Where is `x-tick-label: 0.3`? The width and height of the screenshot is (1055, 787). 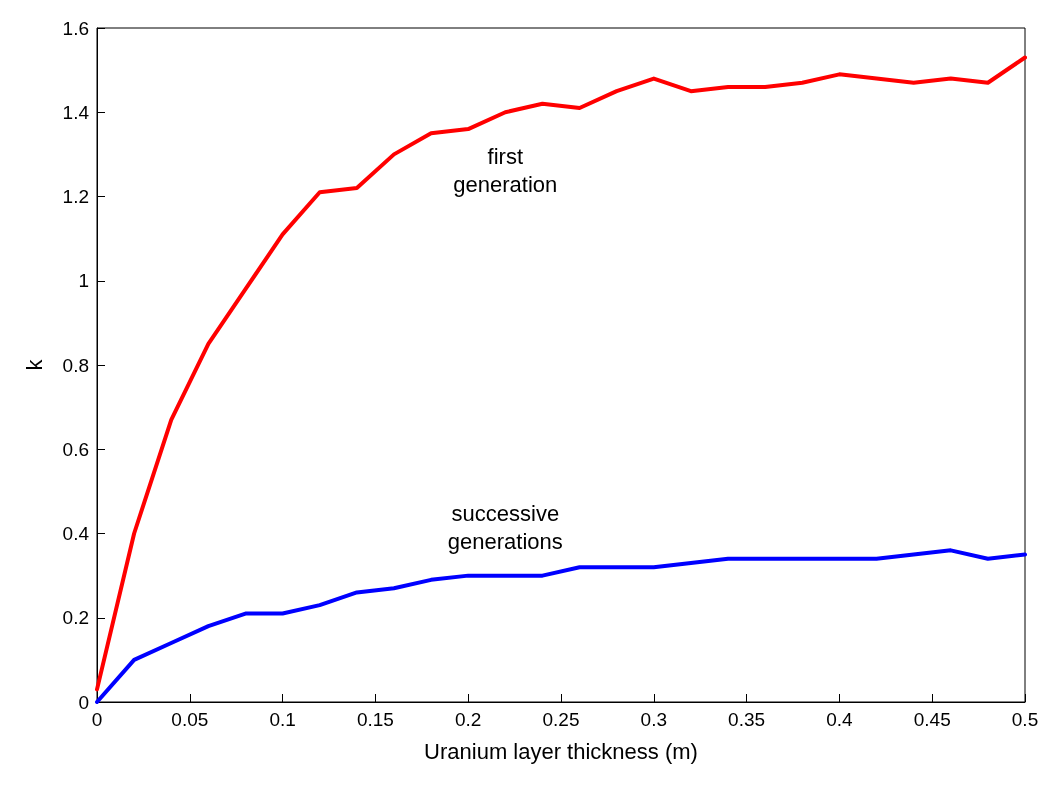 x-tick-label: 0.3 is located at coordinates (654, 719).